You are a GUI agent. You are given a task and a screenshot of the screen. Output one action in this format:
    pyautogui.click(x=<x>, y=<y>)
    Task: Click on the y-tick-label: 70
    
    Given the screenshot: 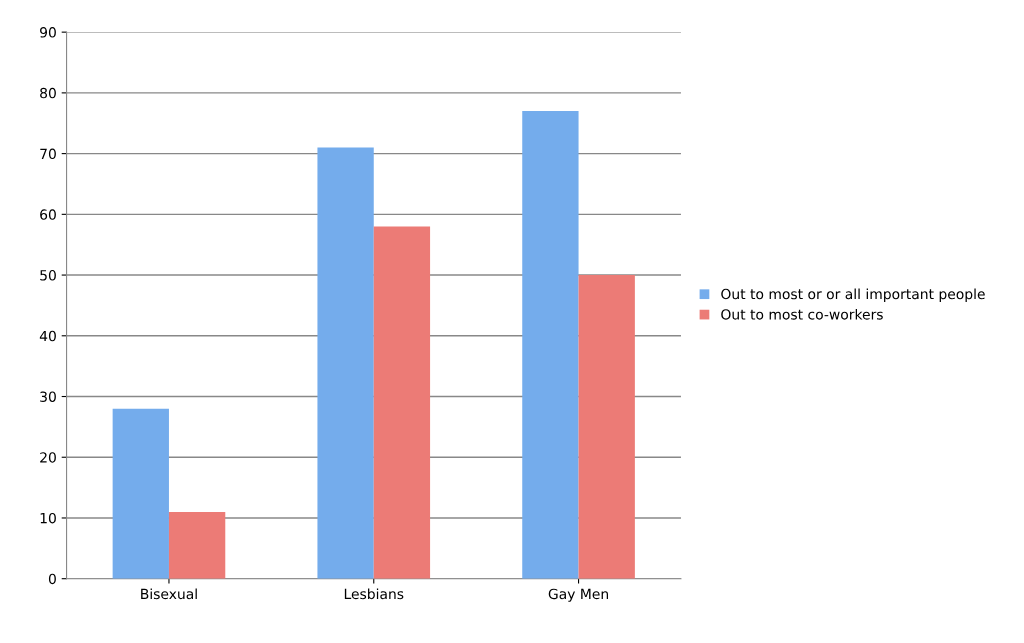 What is the action you would take?
    pyautogui.click(x=48, y=154)
    